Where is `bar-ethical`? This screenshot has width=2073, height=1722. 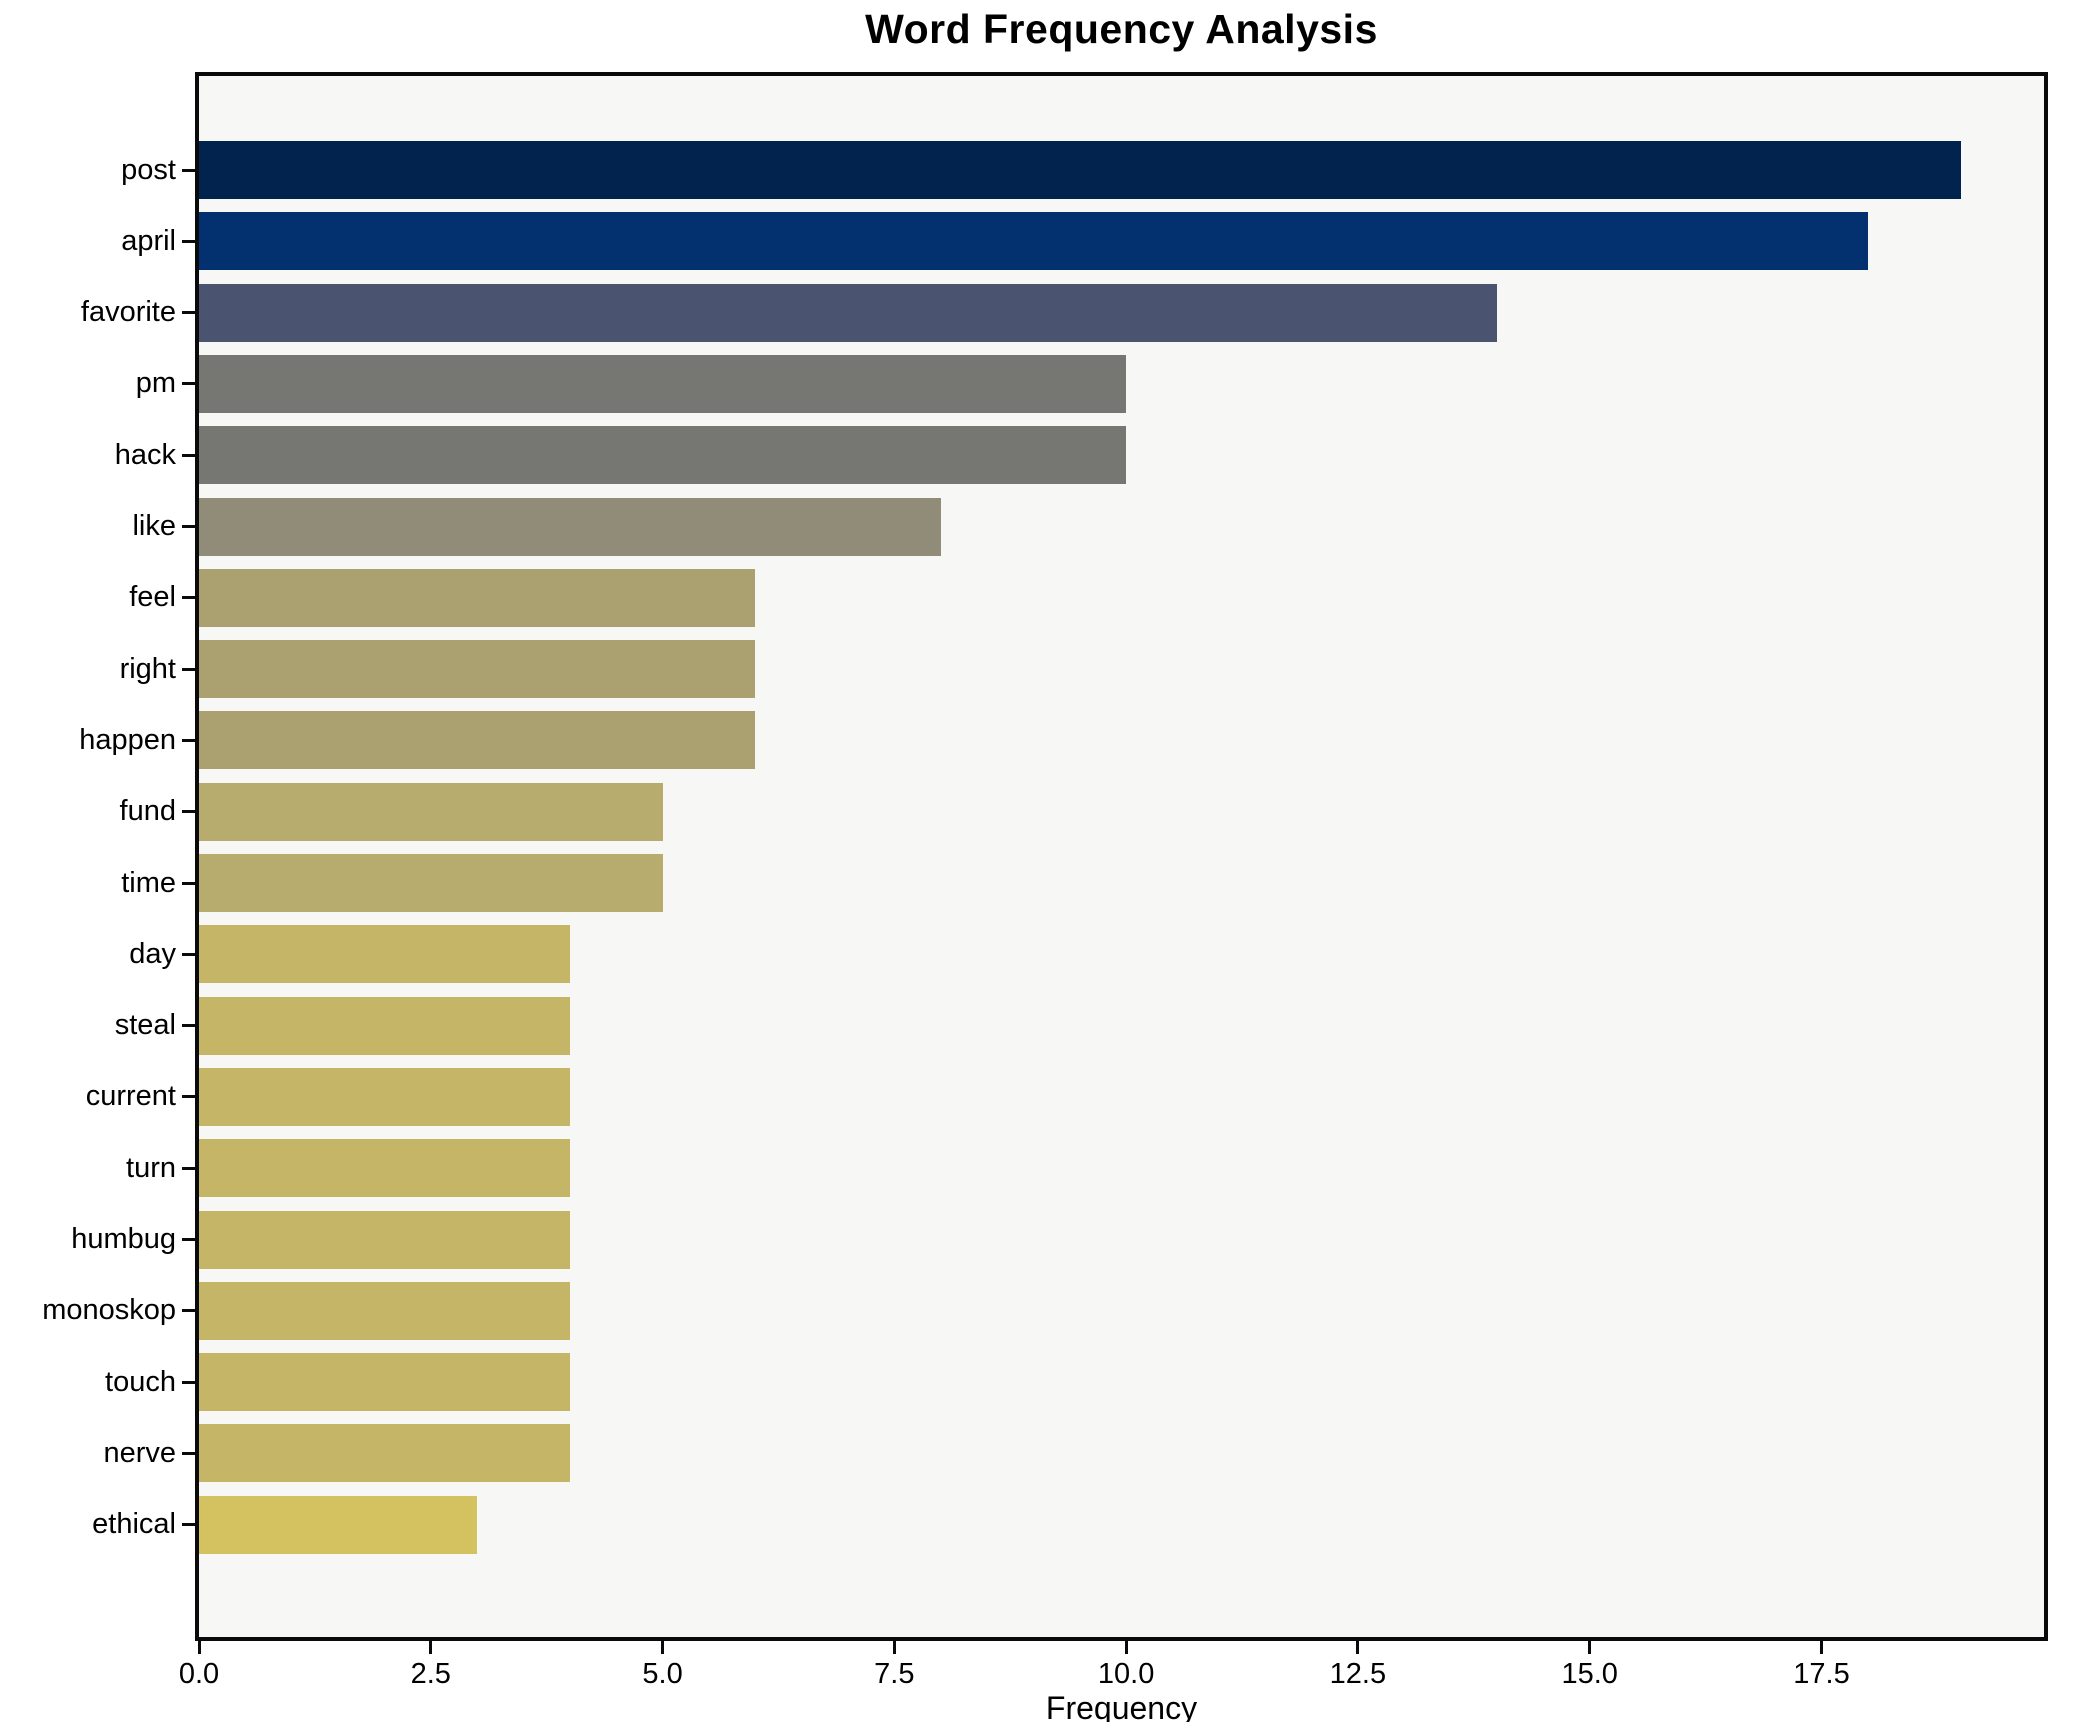 bar-ethical is located at coordinates (338, 1524).